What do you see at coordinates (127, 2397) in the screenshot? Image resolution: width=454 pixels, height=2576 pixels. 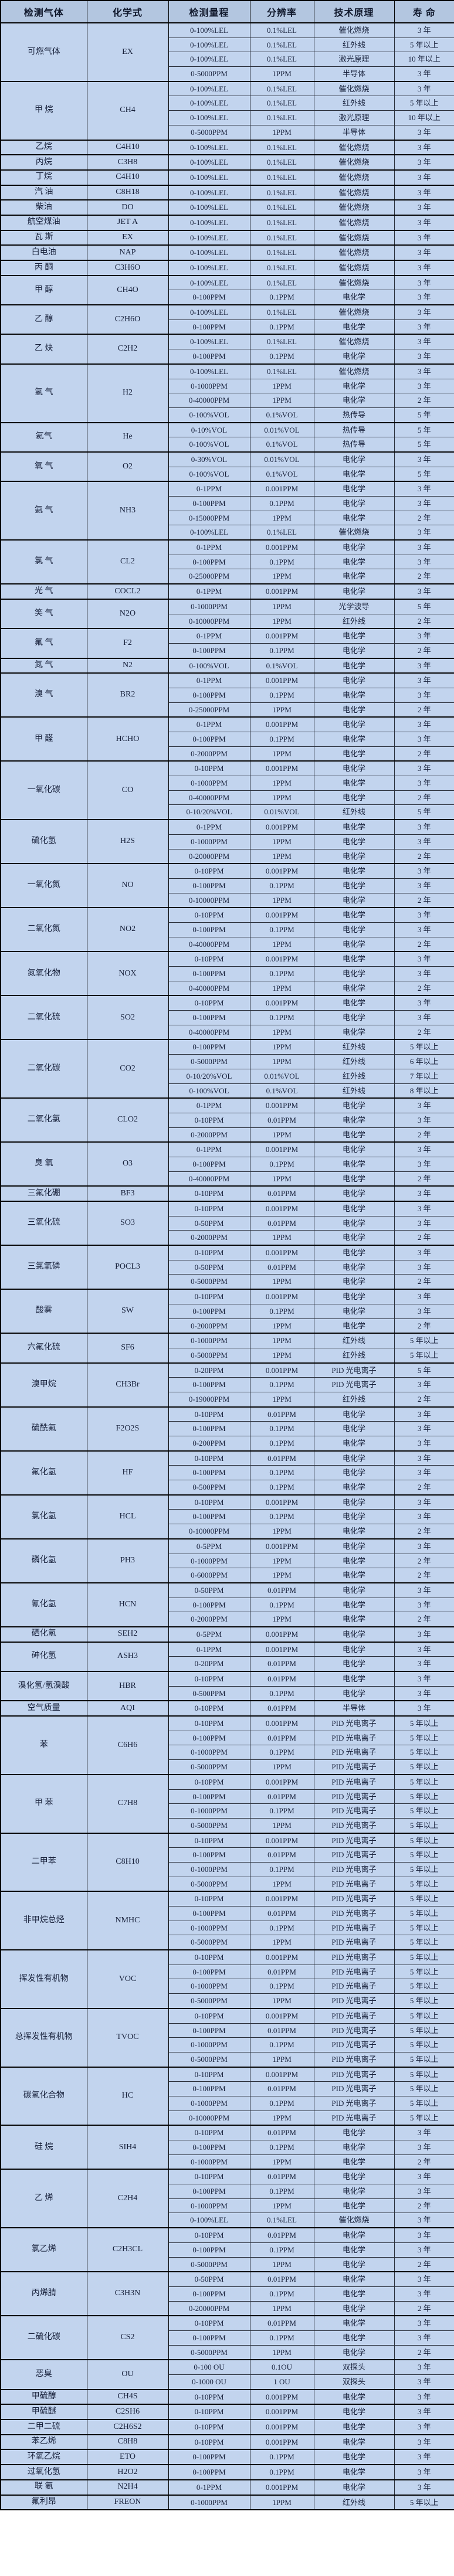 I see `formula-cell: CH4S` at bounding box center [127, 2397].